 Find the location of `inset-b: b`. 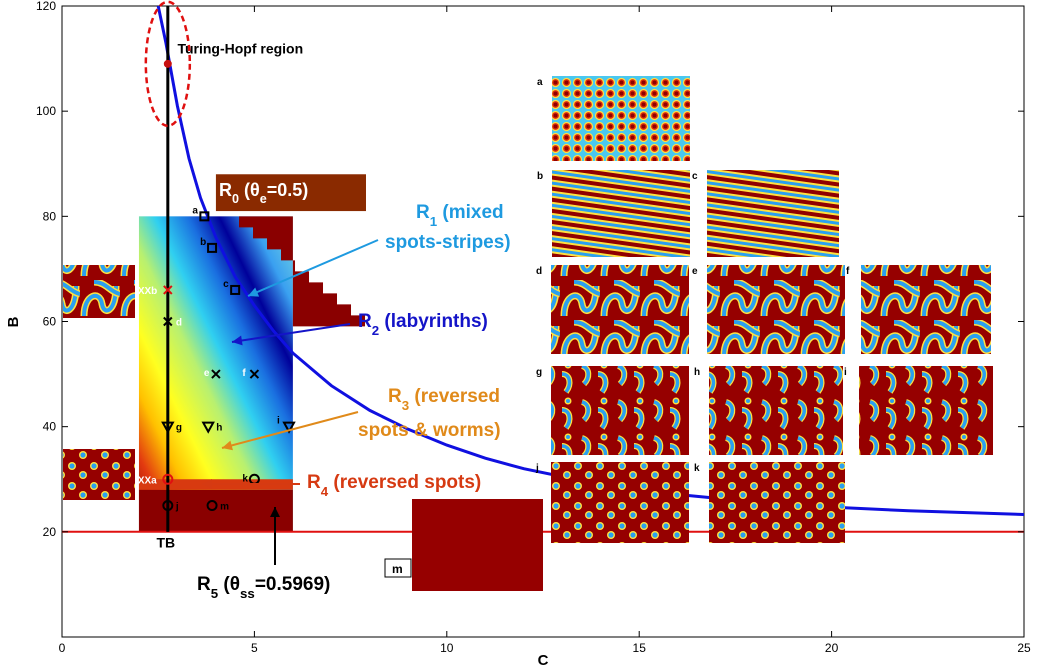

inset-b: b is located at coordinates (613, 213).